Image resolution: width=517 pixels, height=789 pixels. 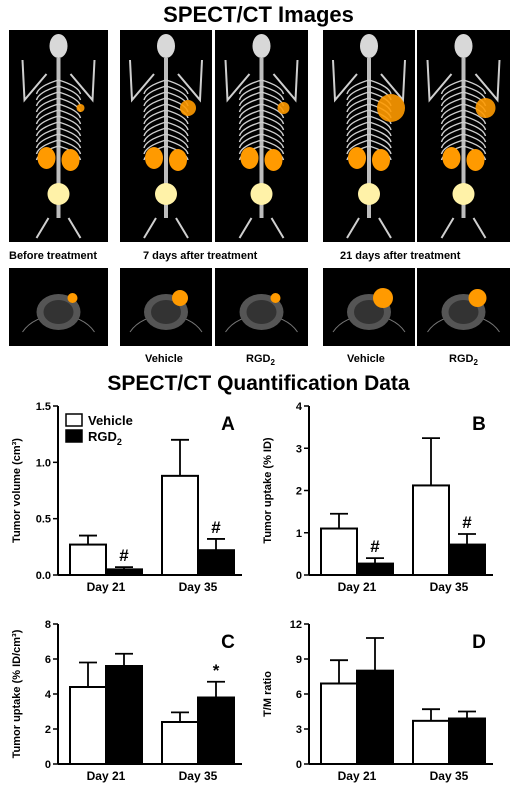 What do you see at coordinates (260, 360) in the screenshot?
I see `caption-rgd-day7: RGD2` at bounding box center [260, 360].